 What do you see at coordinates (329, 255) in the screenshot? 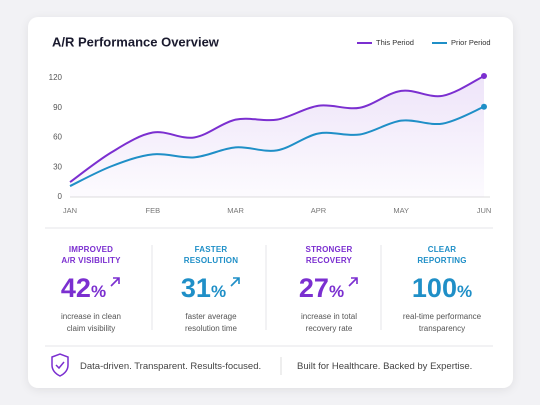
I see `stat-heading: STRONGER RECOVERY` at bounding box center [329, 255].